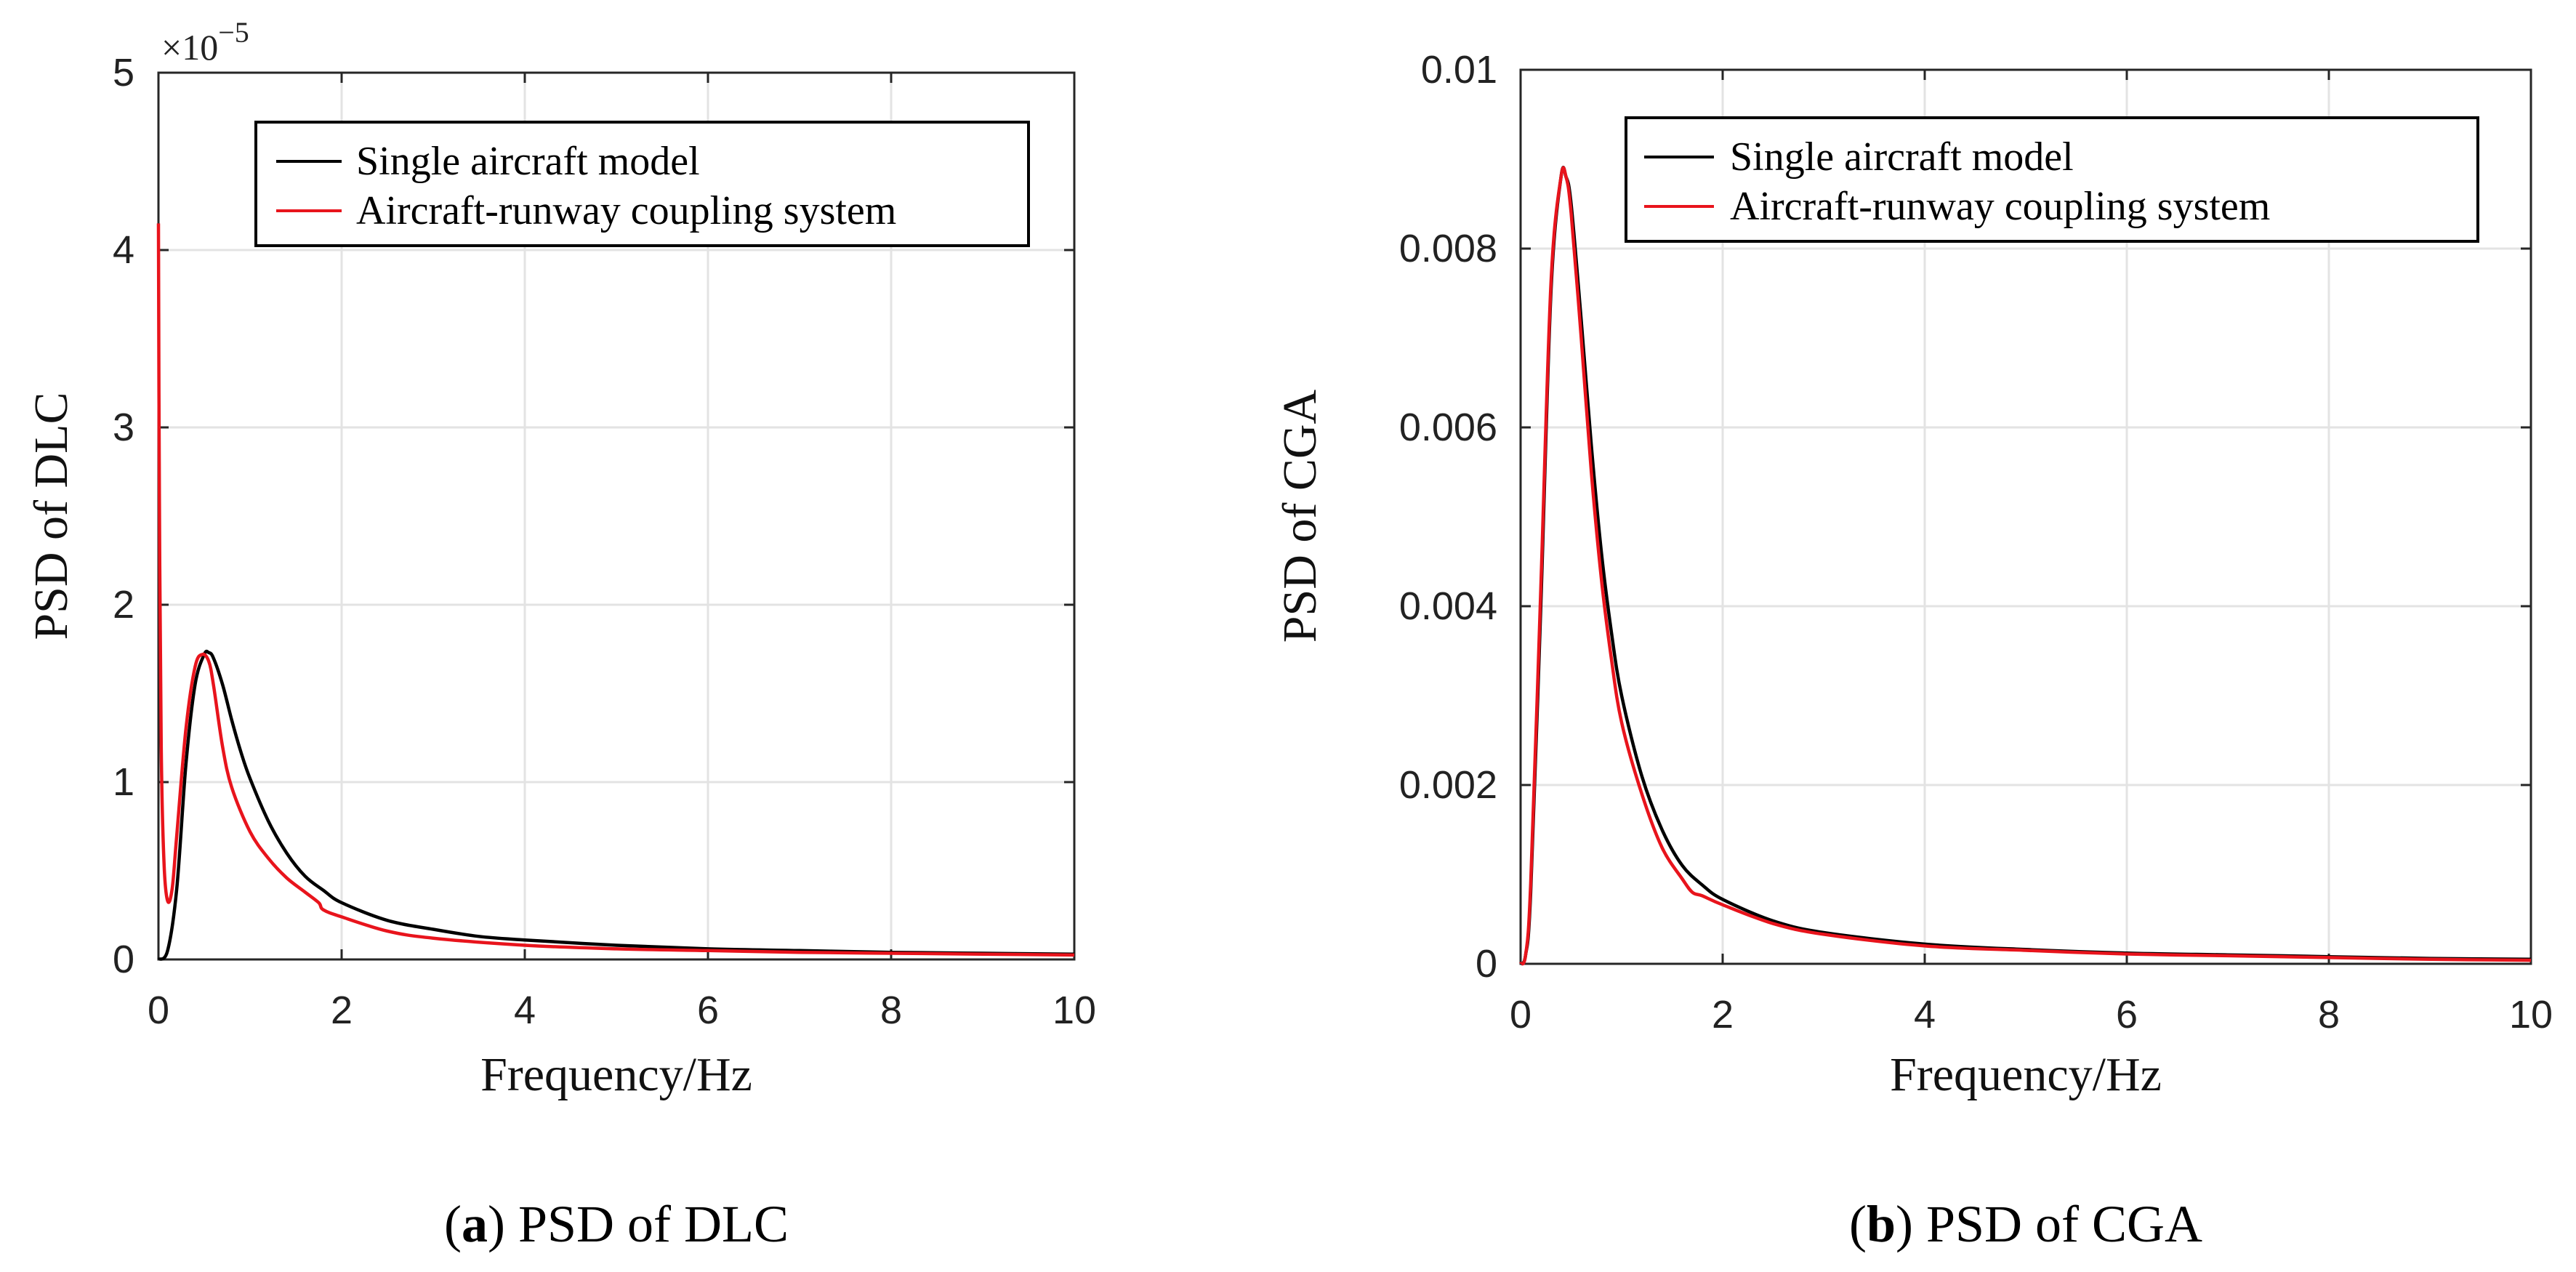 The width and height of the screenshot is (2576, 1272). What do you see at coordinates (1448, 517) in the screenshot?
I see `y-tick-labels-b: 0 0.002 0.004 0.006 0.008 0.01` at bounding box center [1448, 517].